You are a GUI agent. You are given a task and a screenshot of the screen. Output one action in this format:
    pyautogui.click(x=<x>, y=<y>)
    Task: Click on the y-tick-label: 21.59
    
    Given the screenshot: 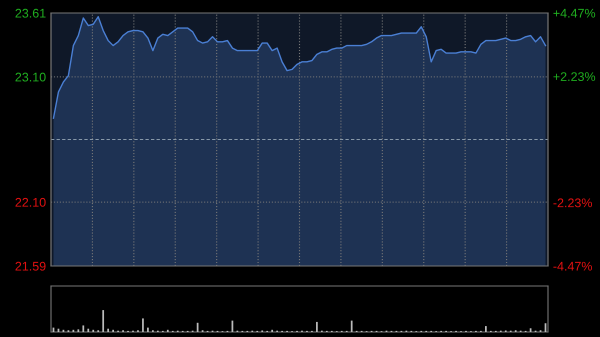 What is the action you would take?
    pyautogui.click(x=30, y=266)
    